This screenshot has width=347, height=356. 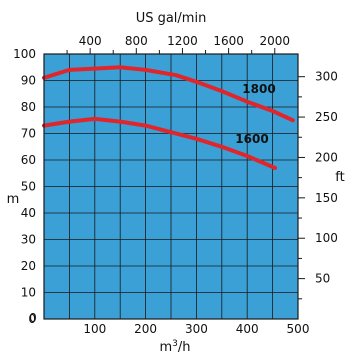 I want to click on y-tick-label: 30, so click(x=28, y=240).